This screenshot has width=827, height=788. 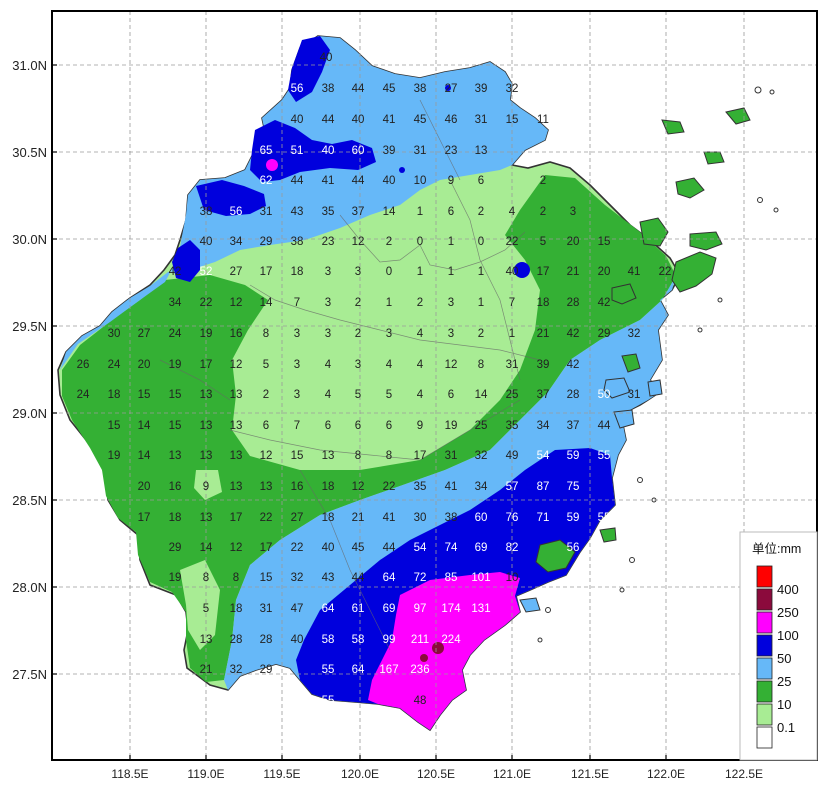 What do you see at coordinates (451, 89) in the screenshot?
I see `station-value: 27` at bounding box center [451, 89].